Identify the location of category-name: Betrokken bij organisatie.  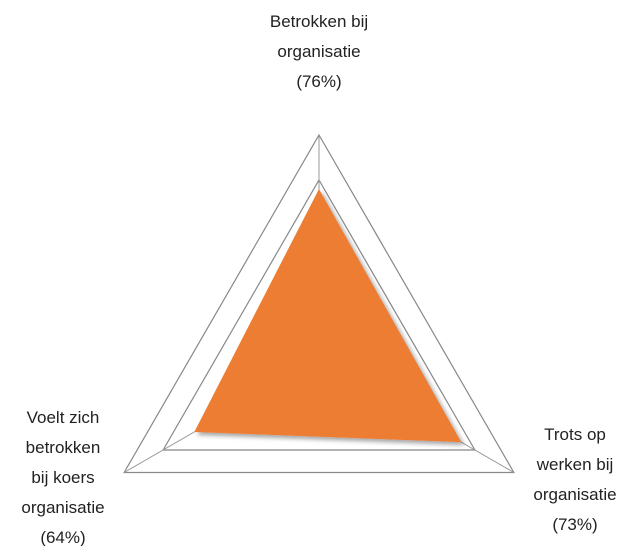
(319, 36).